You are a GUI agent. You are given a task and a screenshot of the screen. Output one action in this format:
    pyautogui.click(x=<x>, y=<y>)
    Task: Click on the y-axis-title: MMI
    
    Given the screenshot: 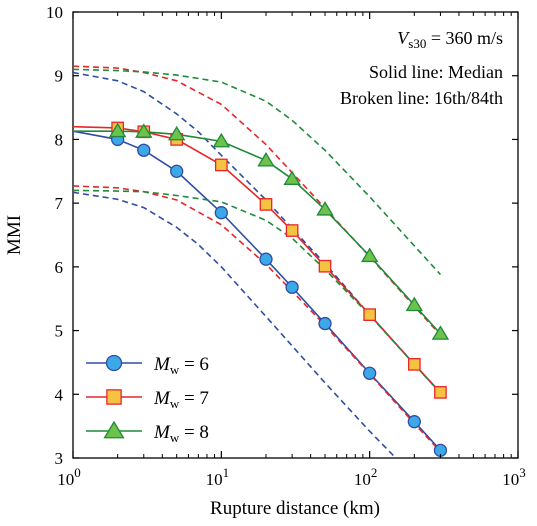 What is the action you would take?
    pyautogui.click(x=14, y=235)
    